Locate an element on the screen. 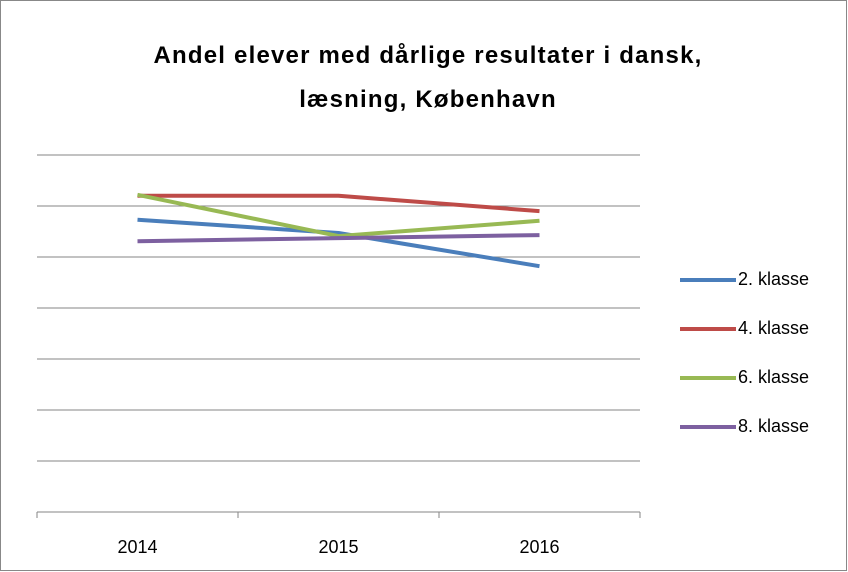 Image resolution: width=848 pixels, height=572 pixels. legend-label: 2. klasse is located at coordinates (773, 279).